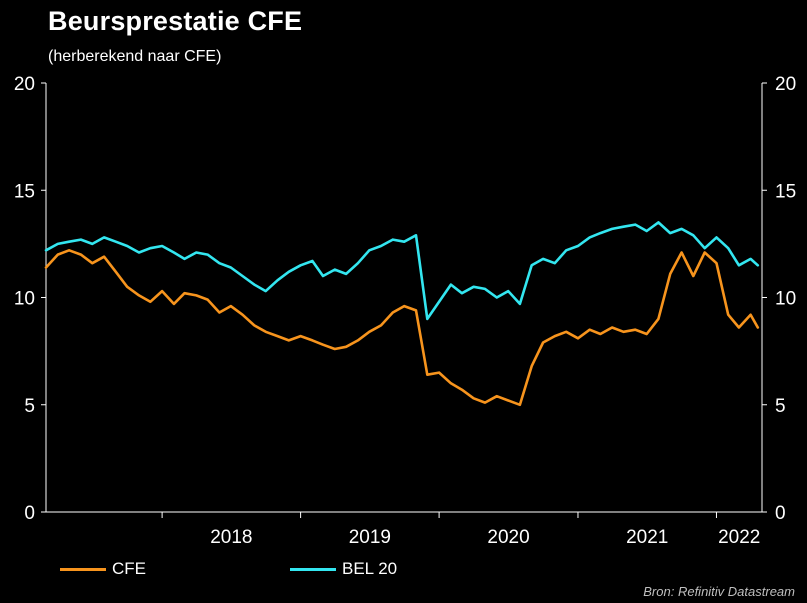 This screenshot has height=603, width=807. Describe the element at coordinates (370, 568) in the screenshot. I see `legend-label-bel20: BEL 20` at that location.